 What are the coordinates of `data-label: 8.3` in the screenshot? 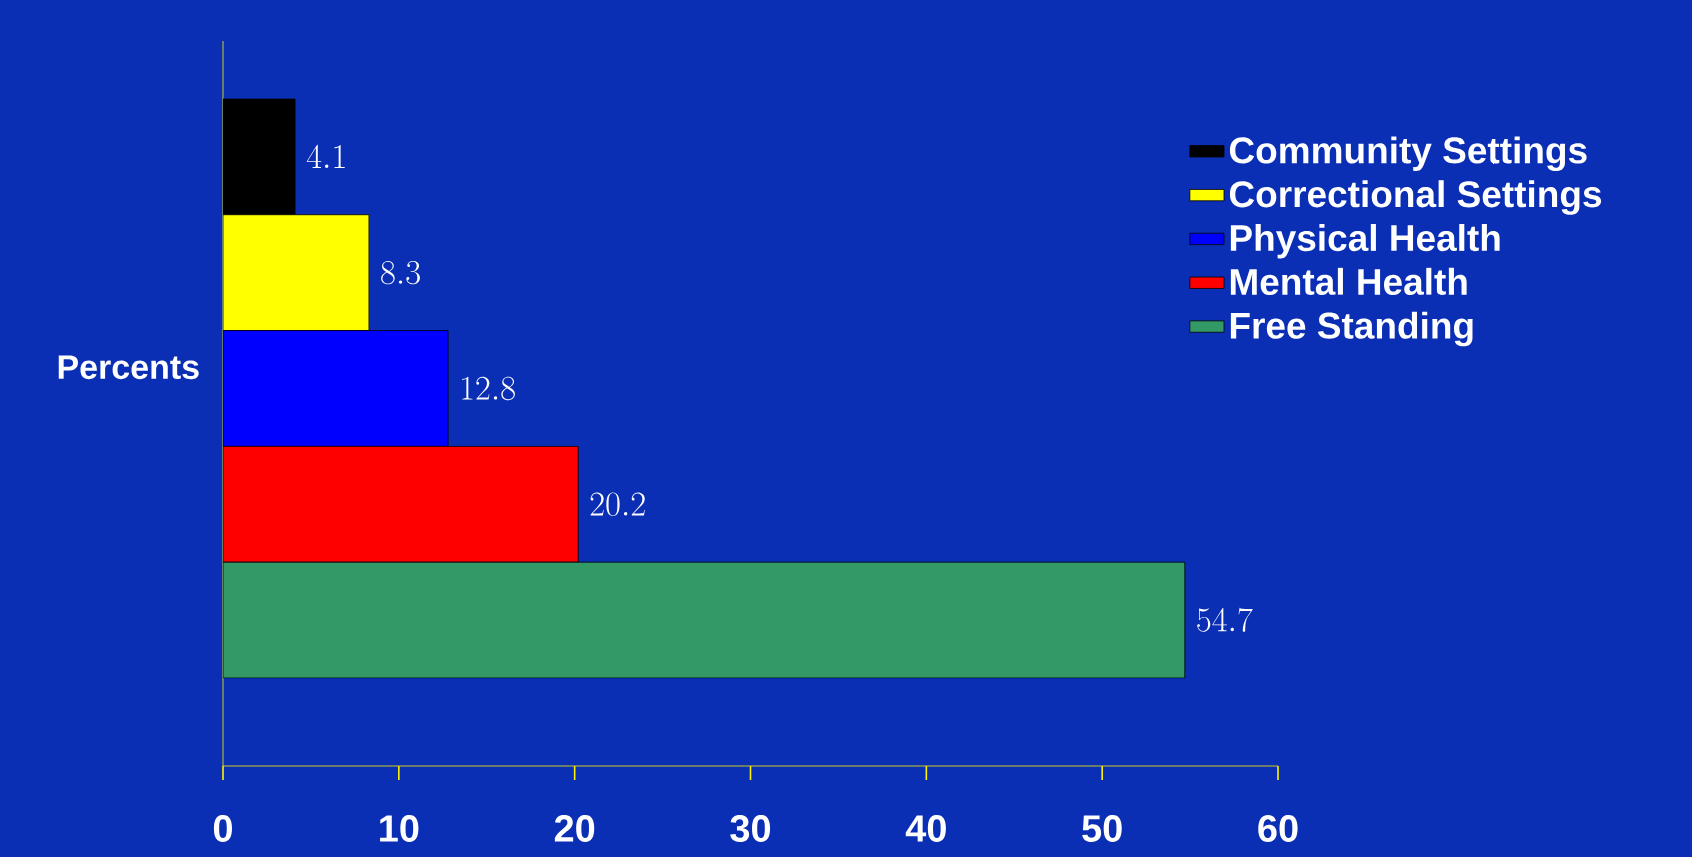 It's located at (400, 272).